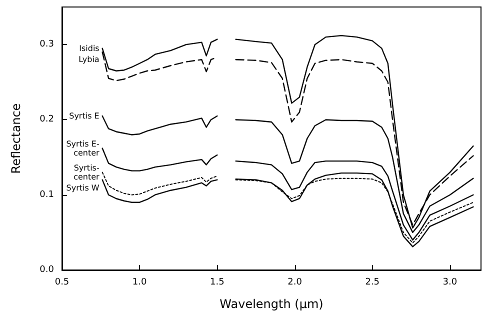 Image resolution: width=499 pixels, height=320 pixels. Describe the element at coordinates (140, 283) in the screenshot. I see `x-tick-label: 1.0` at that location.